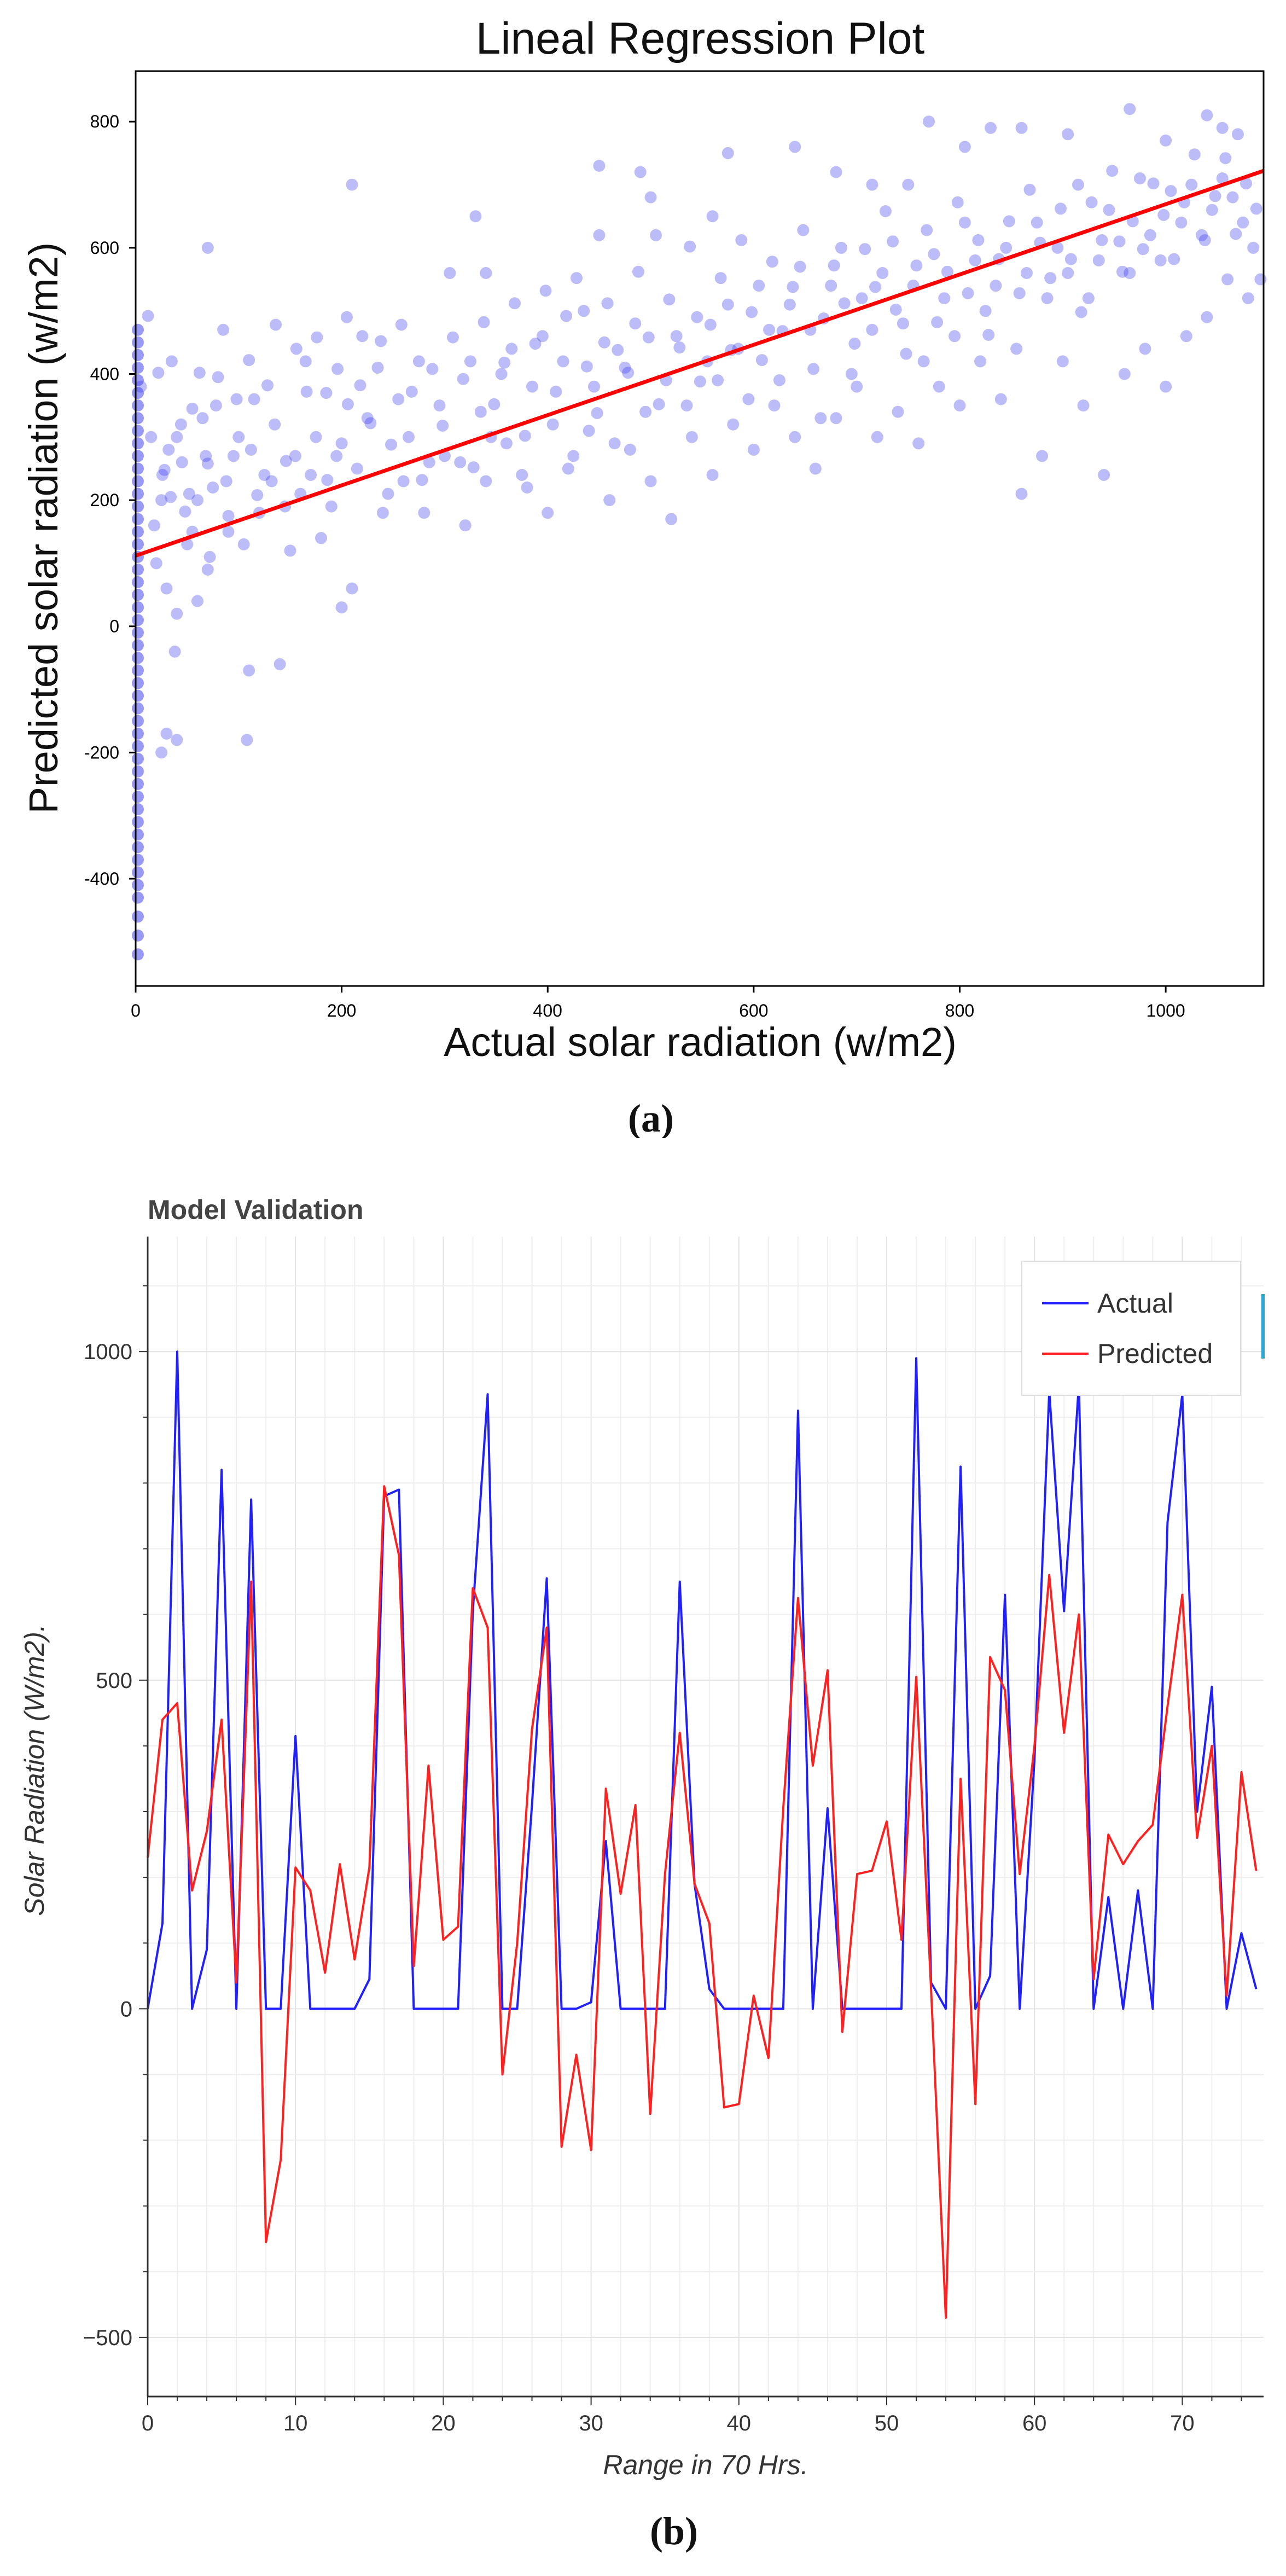  Describe the element at coordinates (43, 528) in the screenshot. I see `scatter-y-axis-label: Predicted solar radiation (w/m2)` at that location.